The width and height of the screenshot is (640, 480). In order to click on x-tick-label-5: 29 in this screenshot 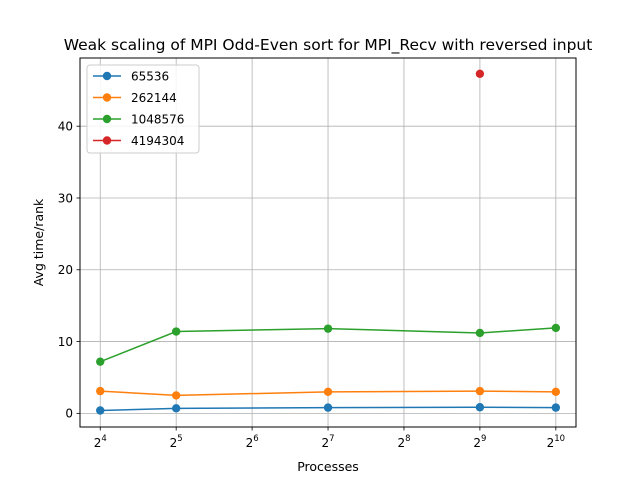, I will do `click(479, 442)`.